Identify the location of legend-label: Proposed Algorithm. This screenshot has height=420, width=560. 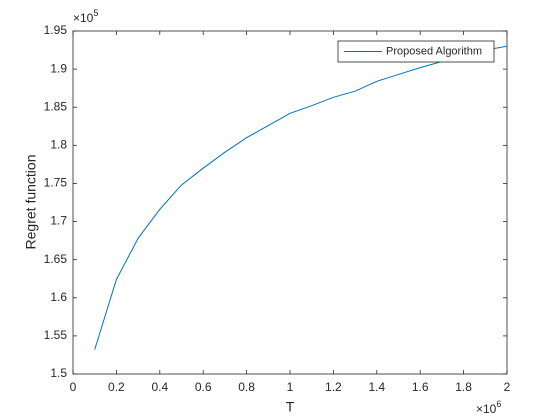
(434, 51).